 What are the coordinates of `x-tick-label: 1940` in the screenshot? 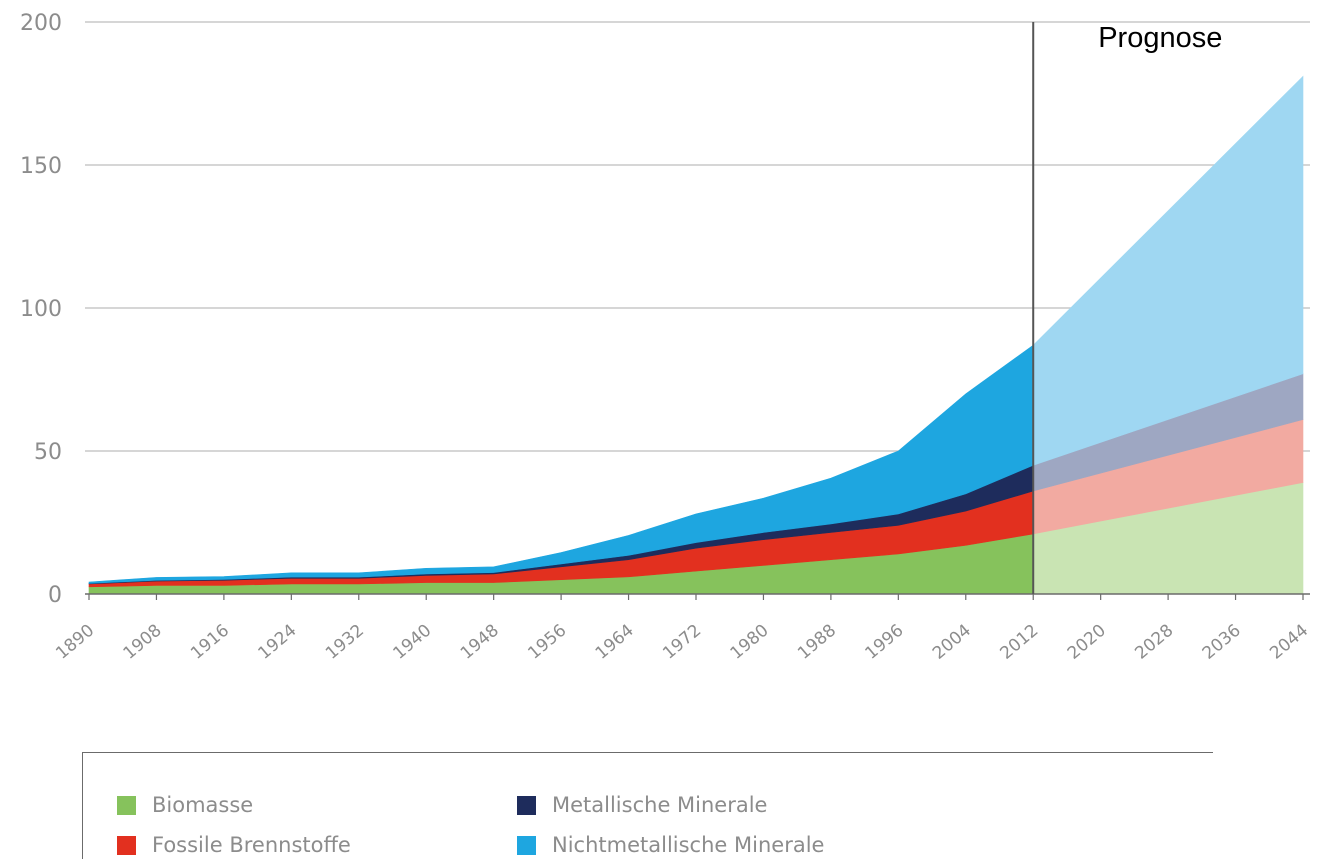 It's located at (412, 642).